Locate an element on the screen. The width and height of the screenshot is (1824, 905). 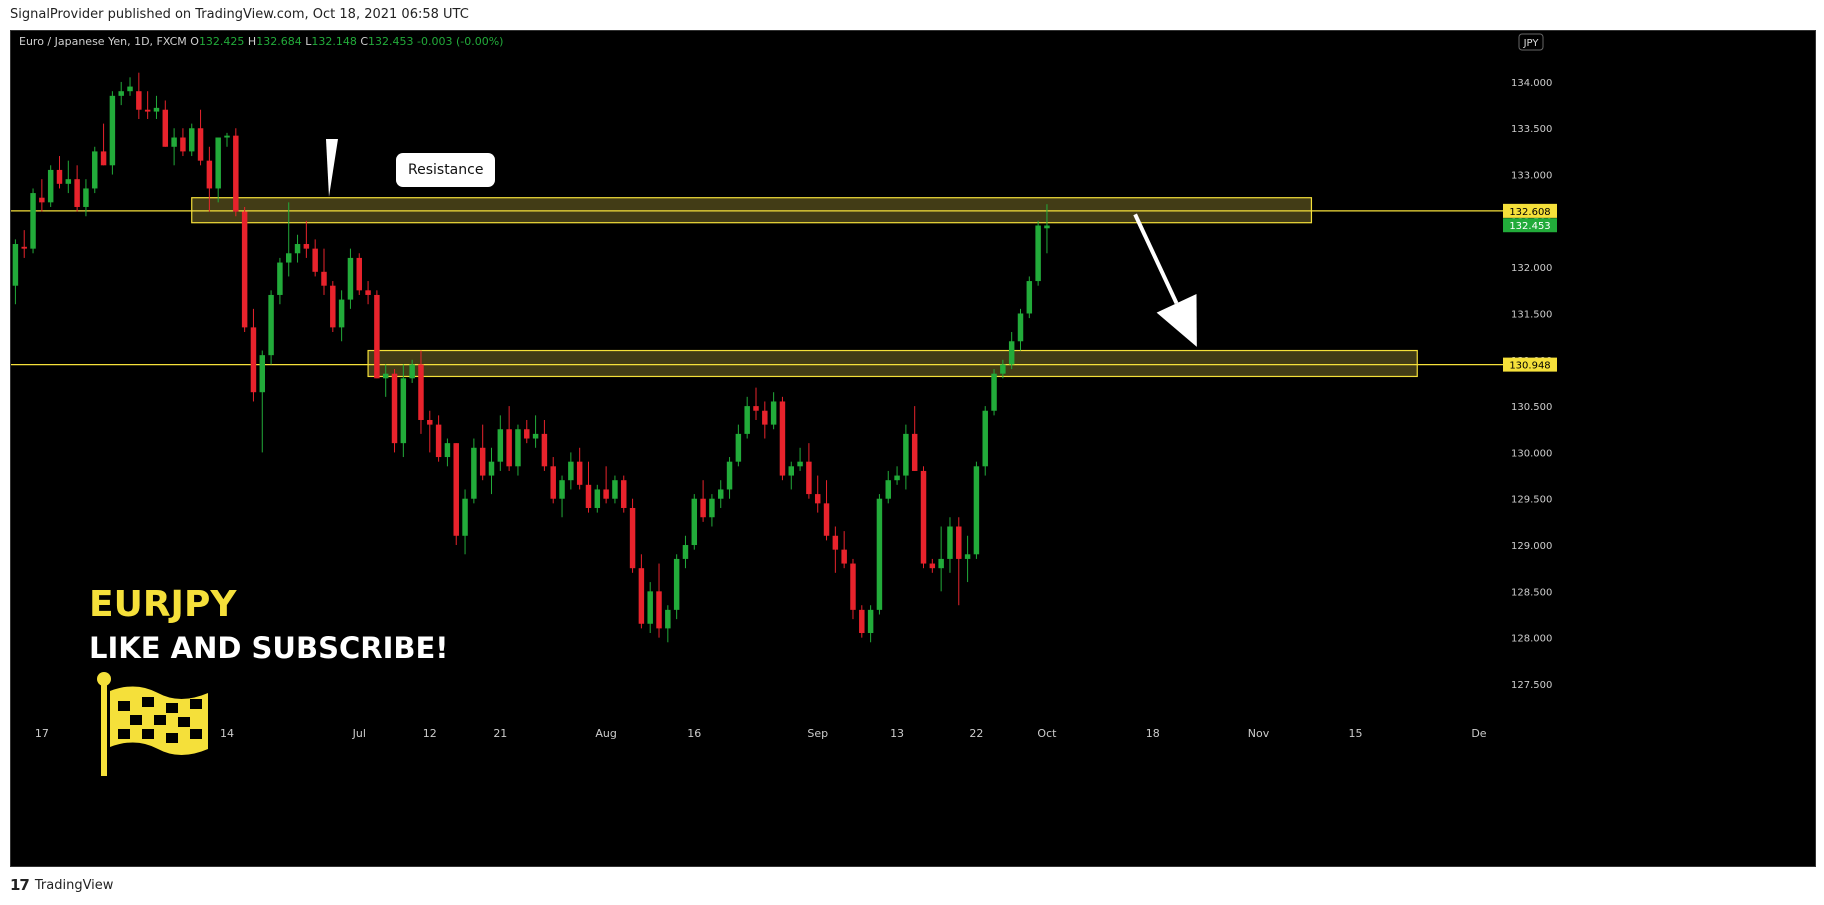
price-label-1: 132.453 is located at coordinates (1529, 226).